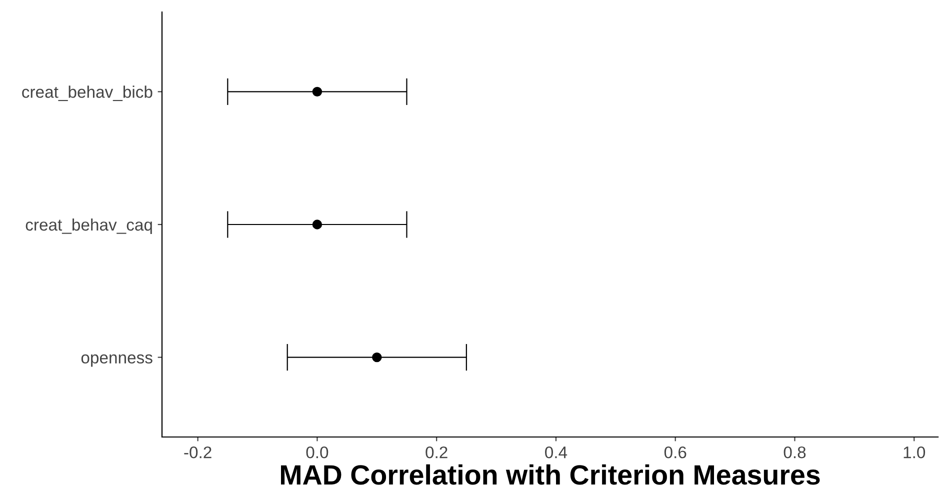  I want to click on x-tick-label: 1.0, so click(915, 452).